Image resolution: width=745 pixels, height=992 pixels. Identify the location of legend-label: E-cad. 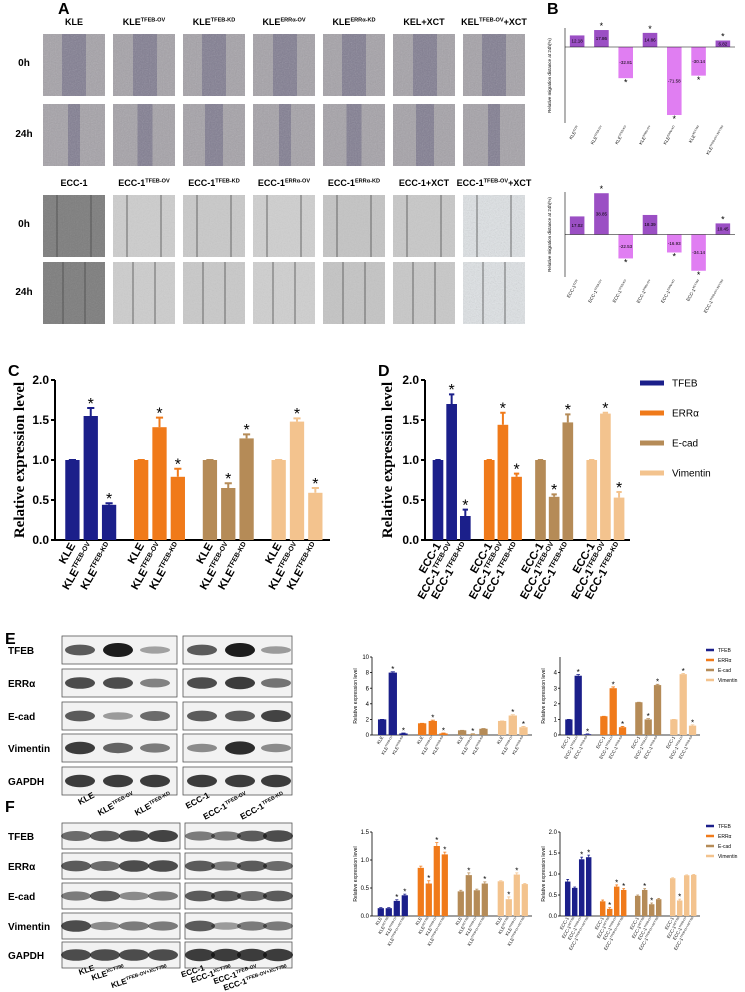
(685, 444).